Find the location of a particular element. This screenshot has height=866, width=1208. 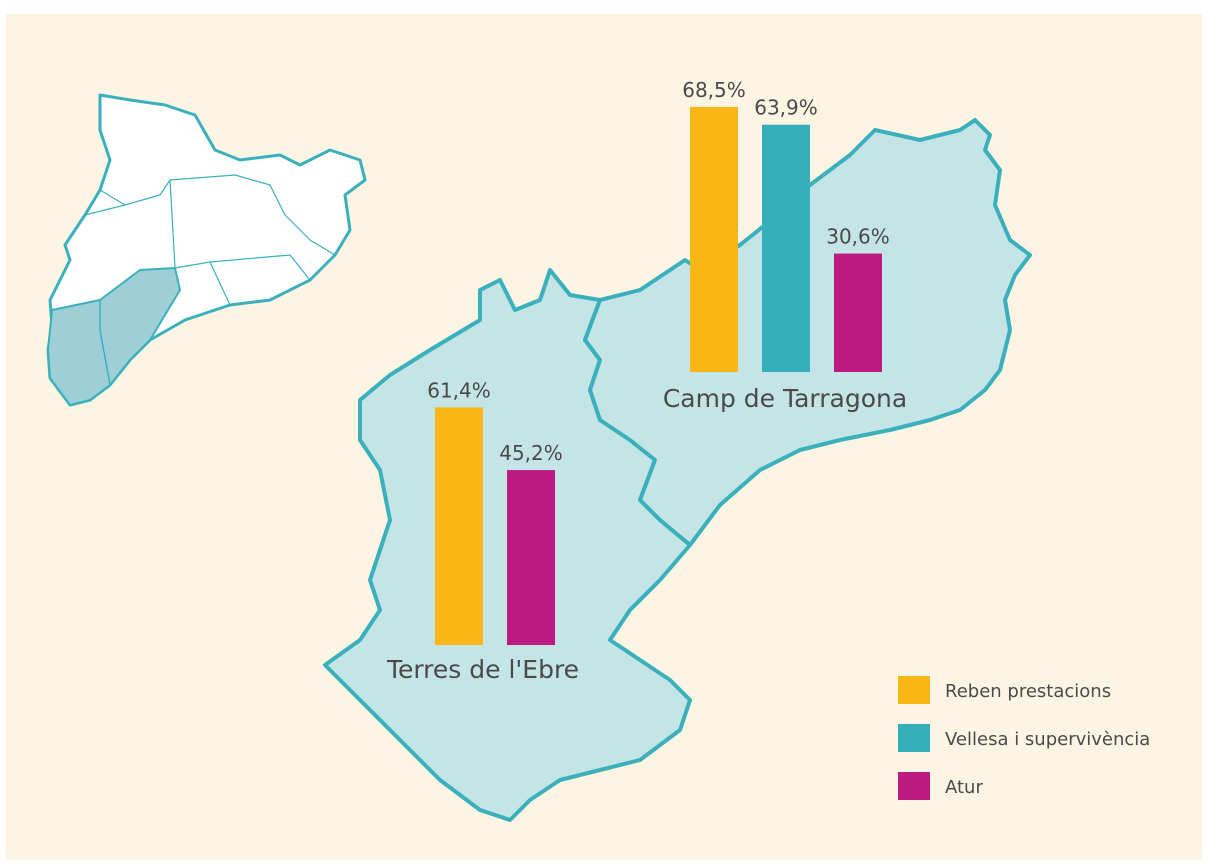

value-label: 68,5% is located at coordinates (714, 90).